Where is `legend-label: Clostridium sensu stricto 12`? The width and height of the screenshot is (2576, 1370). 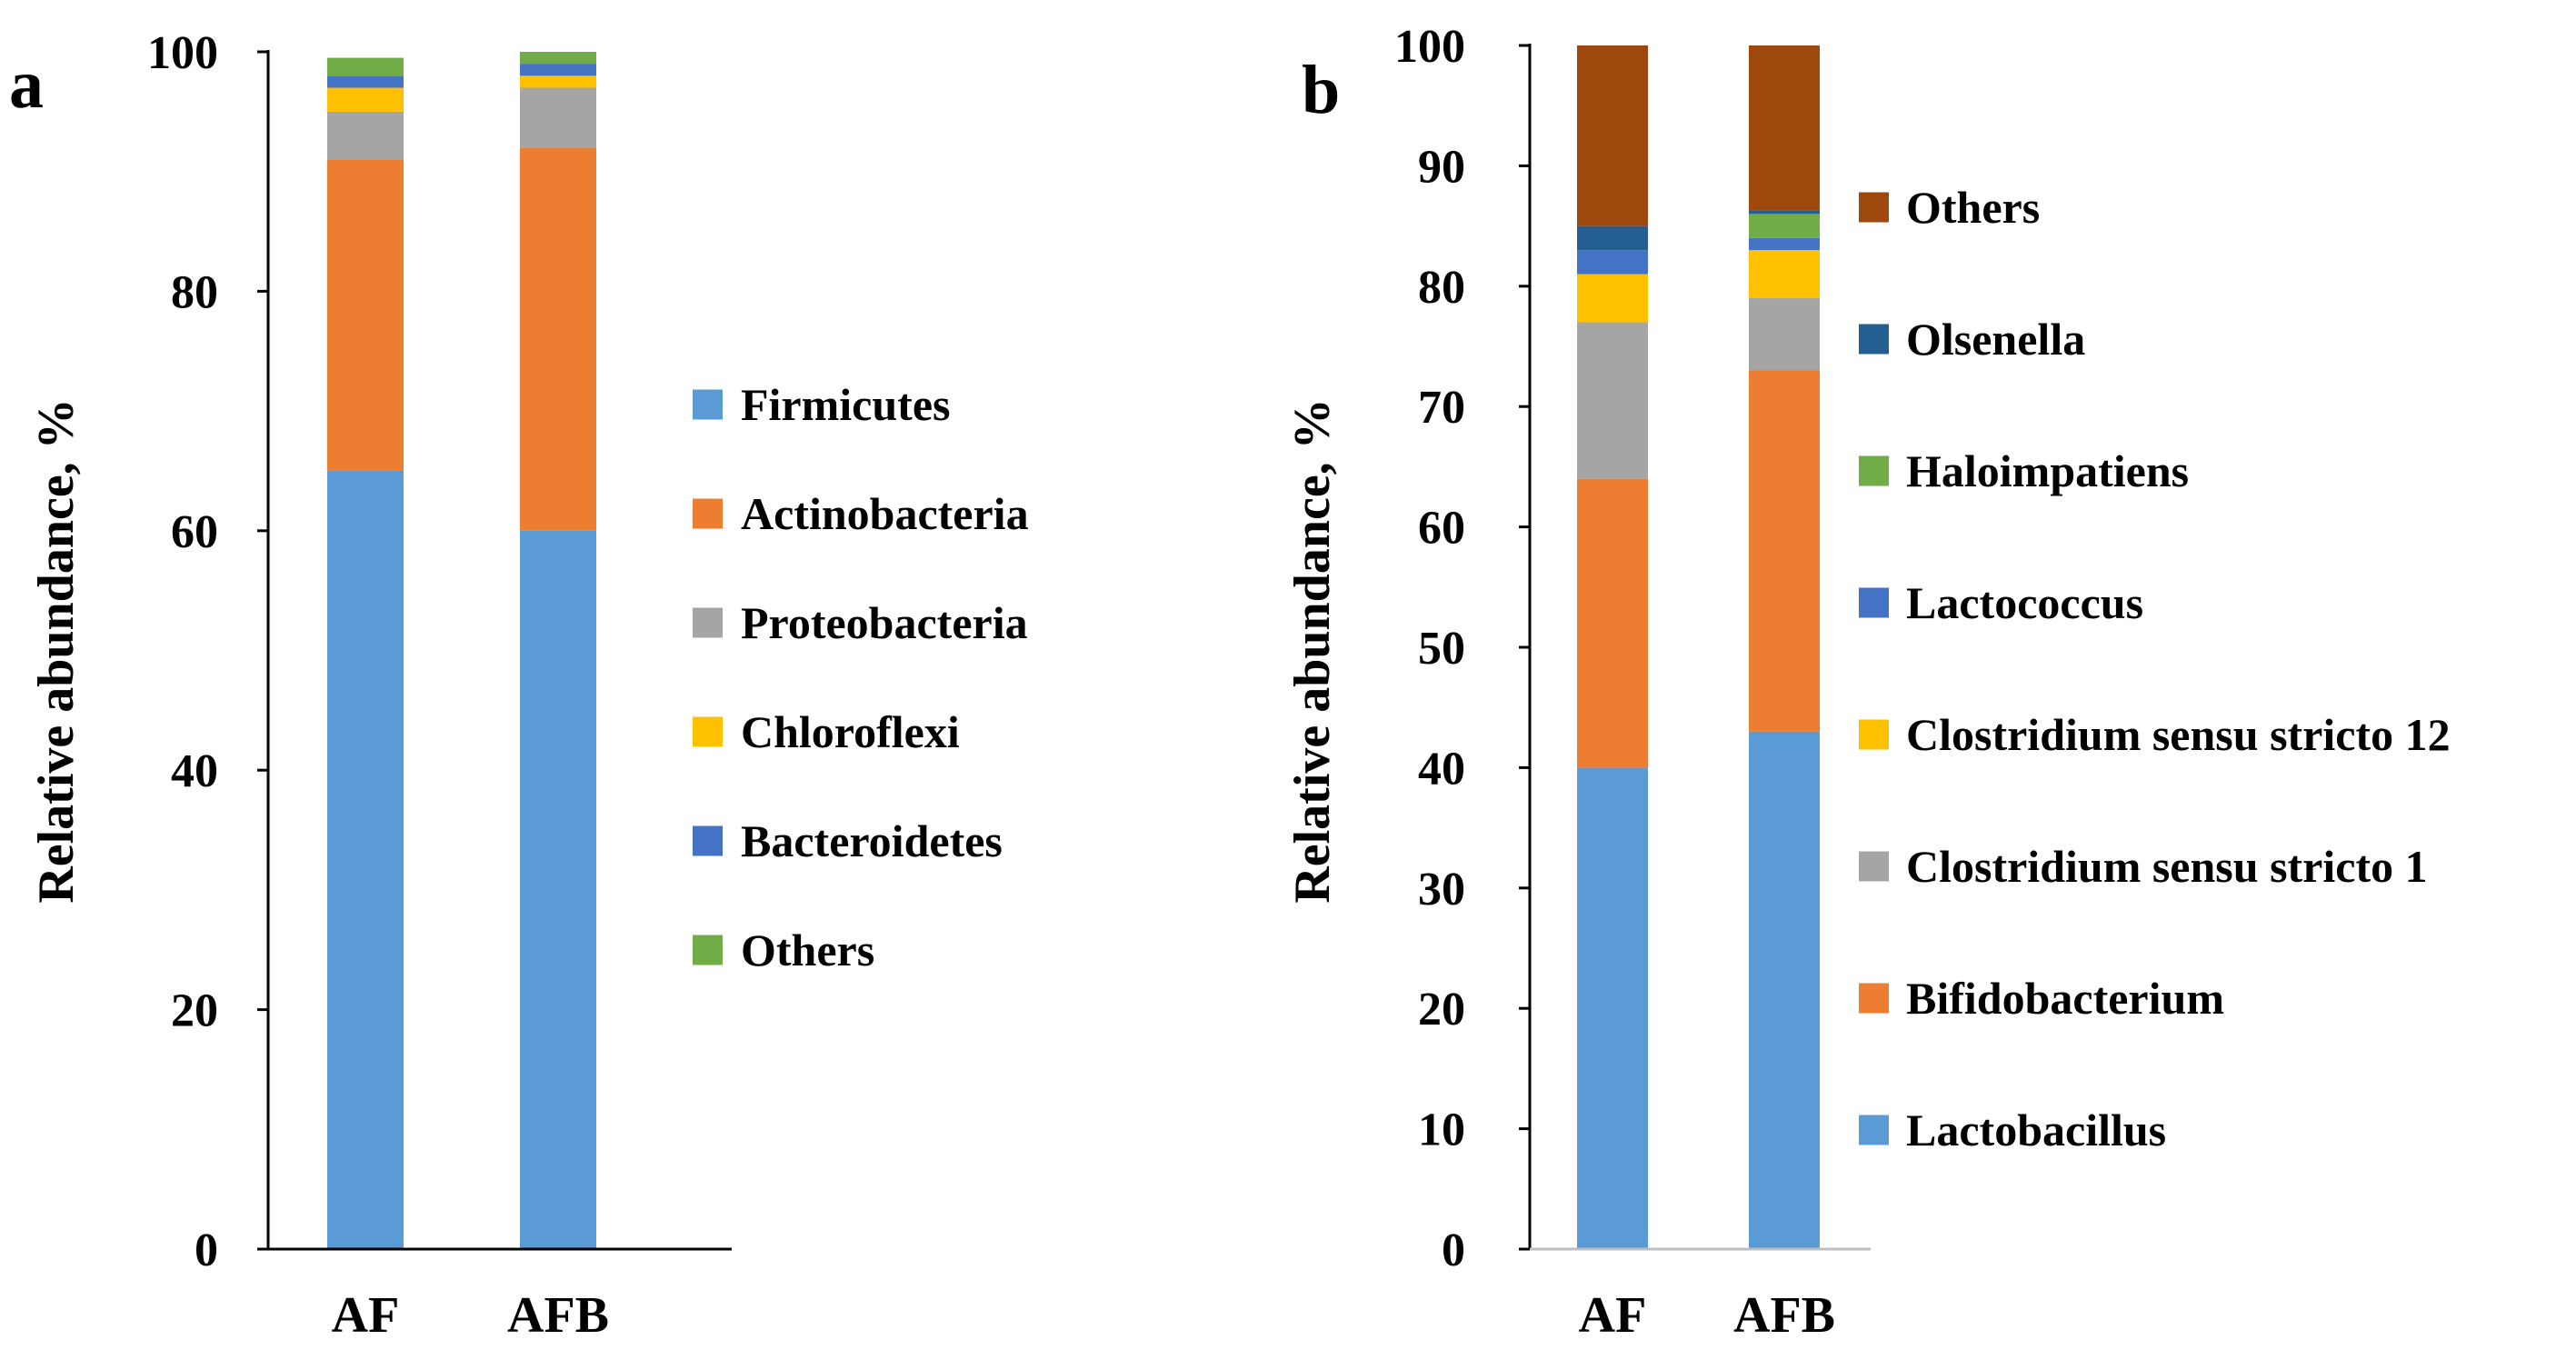 legend-label: Clostridium sensu stricto 12 is located at coordinates (2178, 734).